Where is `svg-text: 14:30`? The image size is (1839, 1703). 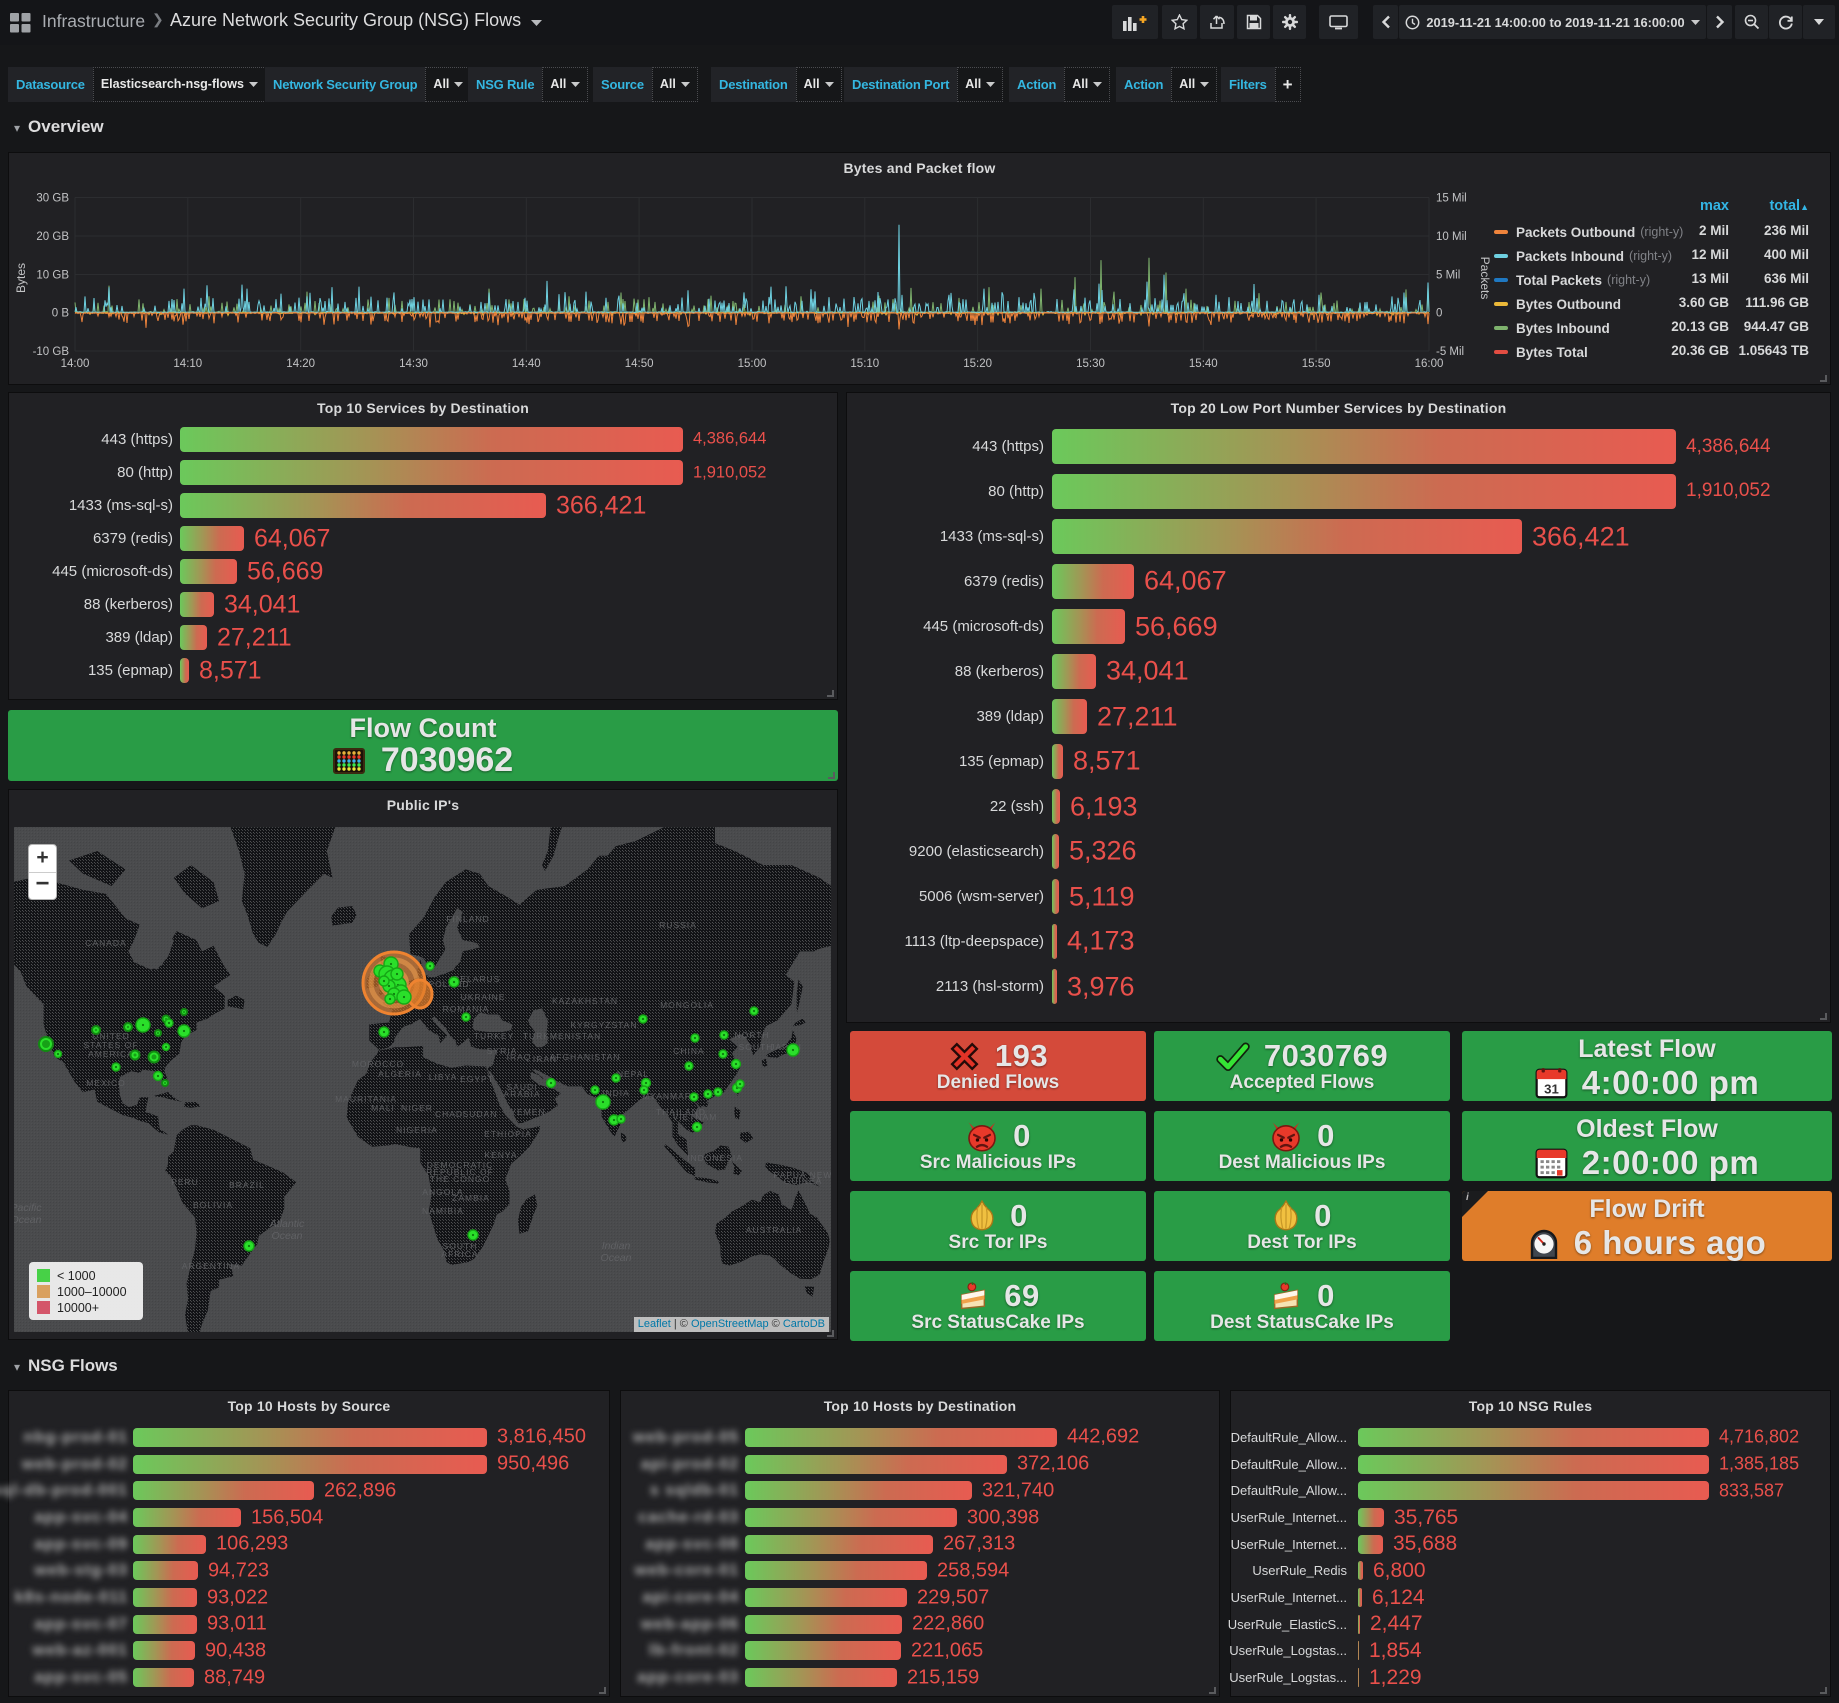
svg-text: 14:30 is located at coordinates (413, 364).